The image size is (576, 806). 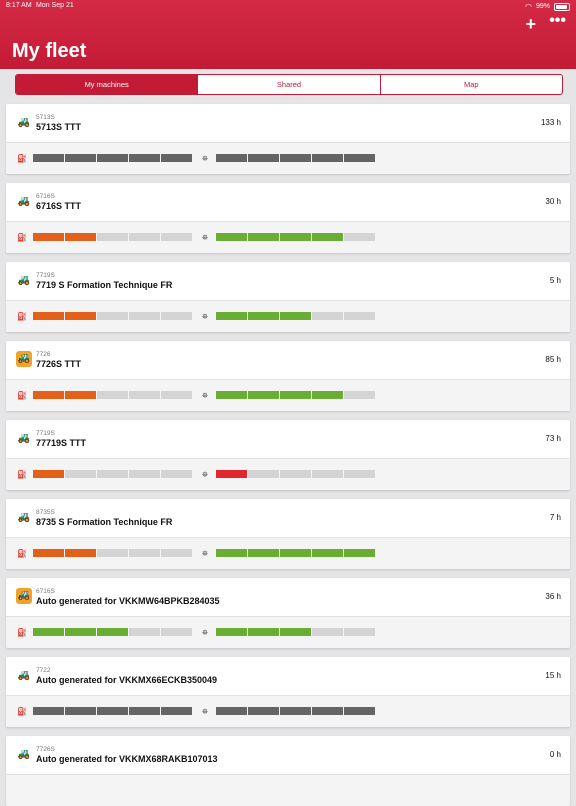 I want to click on tab-my-machines: My machines, so click(x=107, y=84).